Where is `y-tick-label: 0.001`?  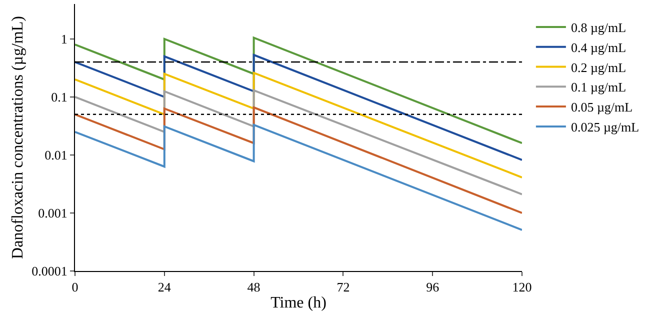 y-tick-label: 0.001 is located at coordinates (53, 213).